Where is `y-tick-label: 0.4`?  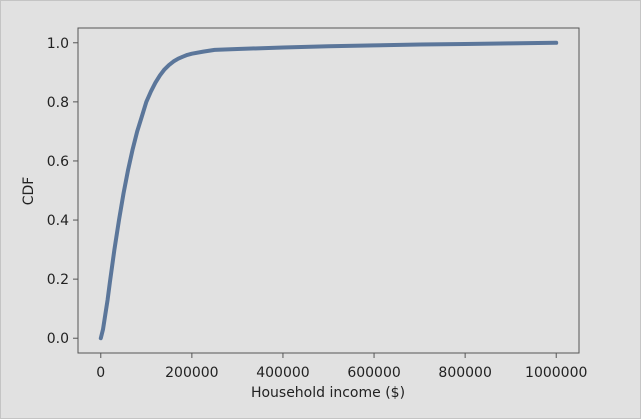 y-tick-label: 0.4 is located at coordinates (58, 221).